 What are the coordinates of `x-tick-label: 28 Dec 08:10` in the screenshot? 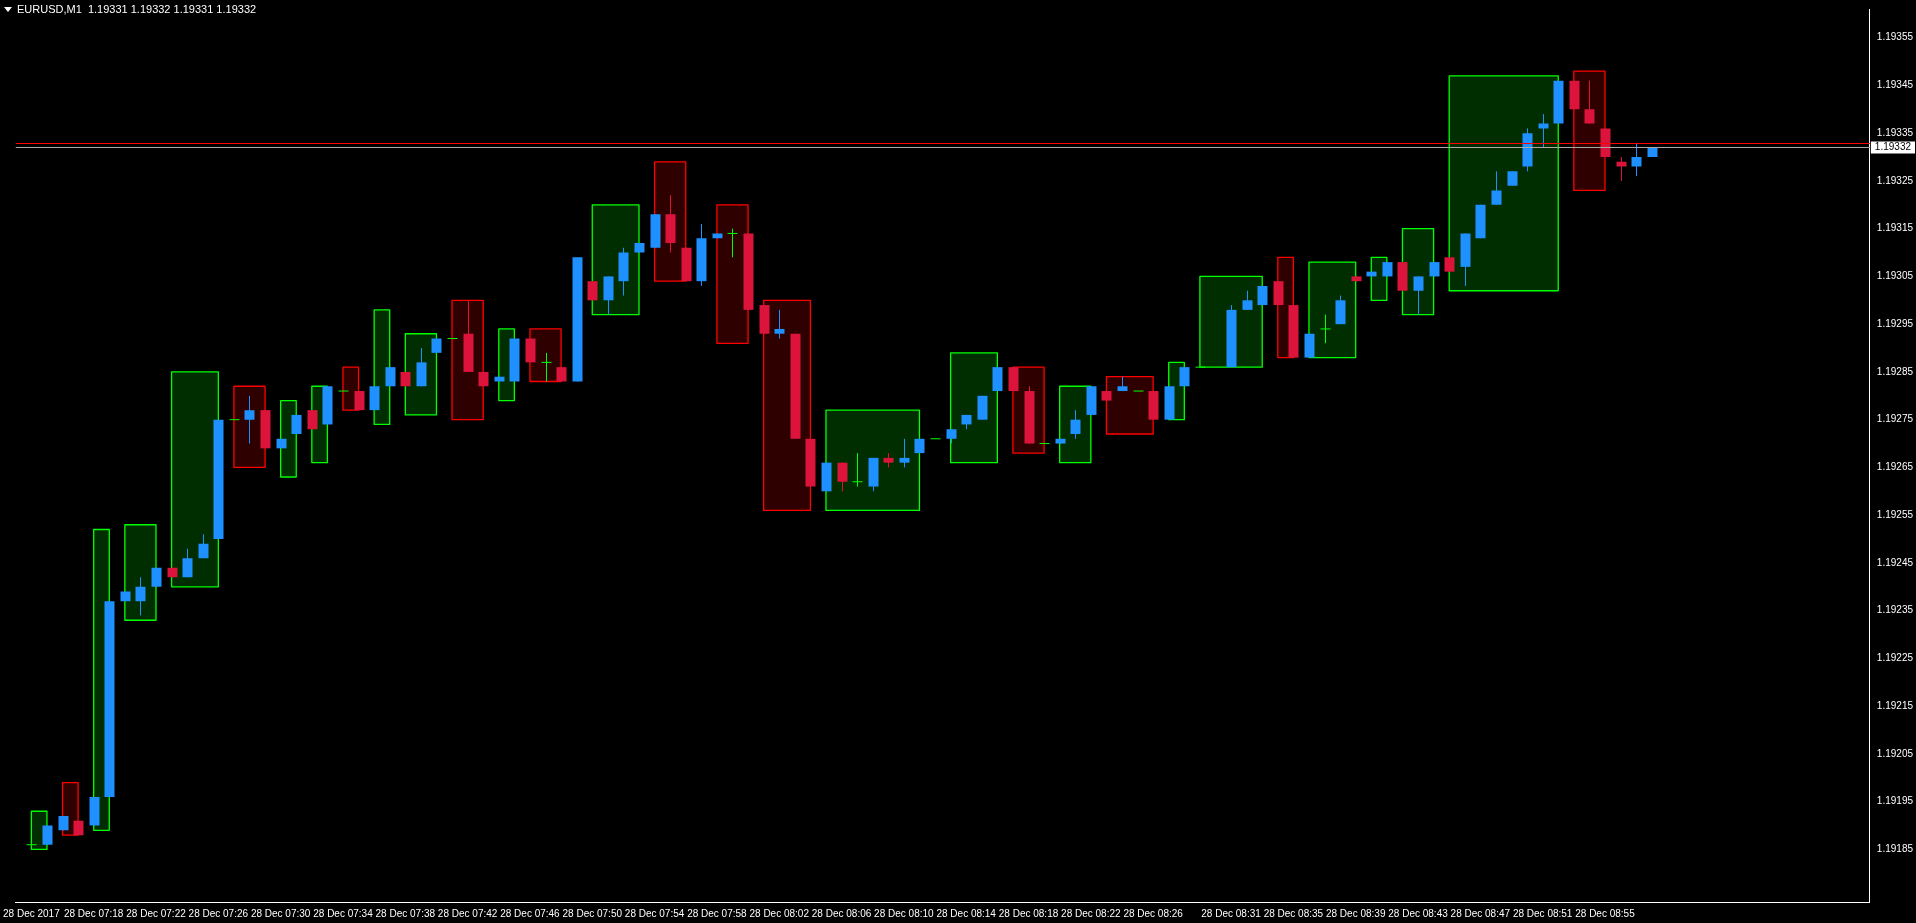 It's located at (904, 913).